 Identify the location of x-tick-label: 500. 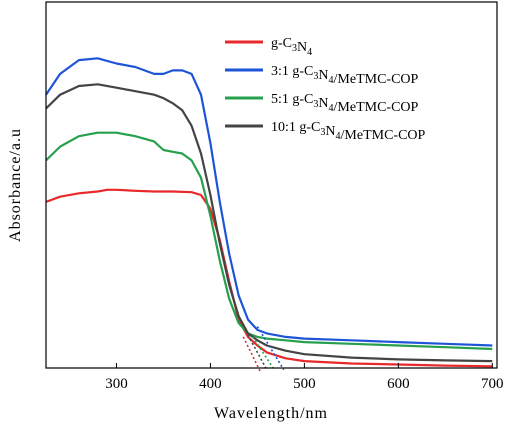
(304, 384).